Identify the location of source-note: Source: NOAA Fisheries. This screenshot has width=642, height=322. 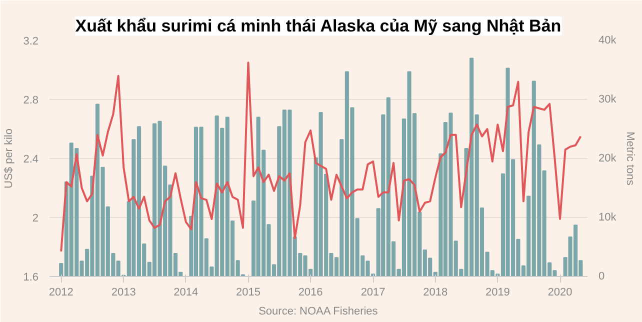
(318, 312).